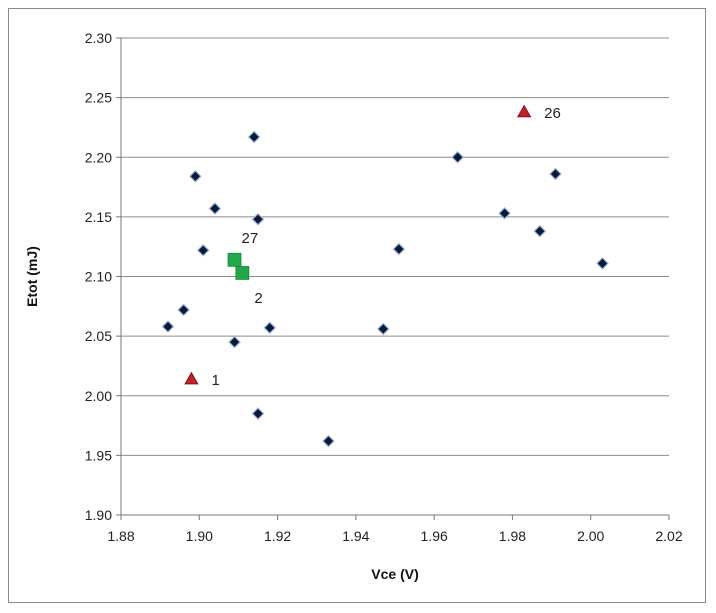 Image resolution: width=716 pixels, height=613 pixels. I want to click on y-tick-label-0: 1.90, so click(98, 515).